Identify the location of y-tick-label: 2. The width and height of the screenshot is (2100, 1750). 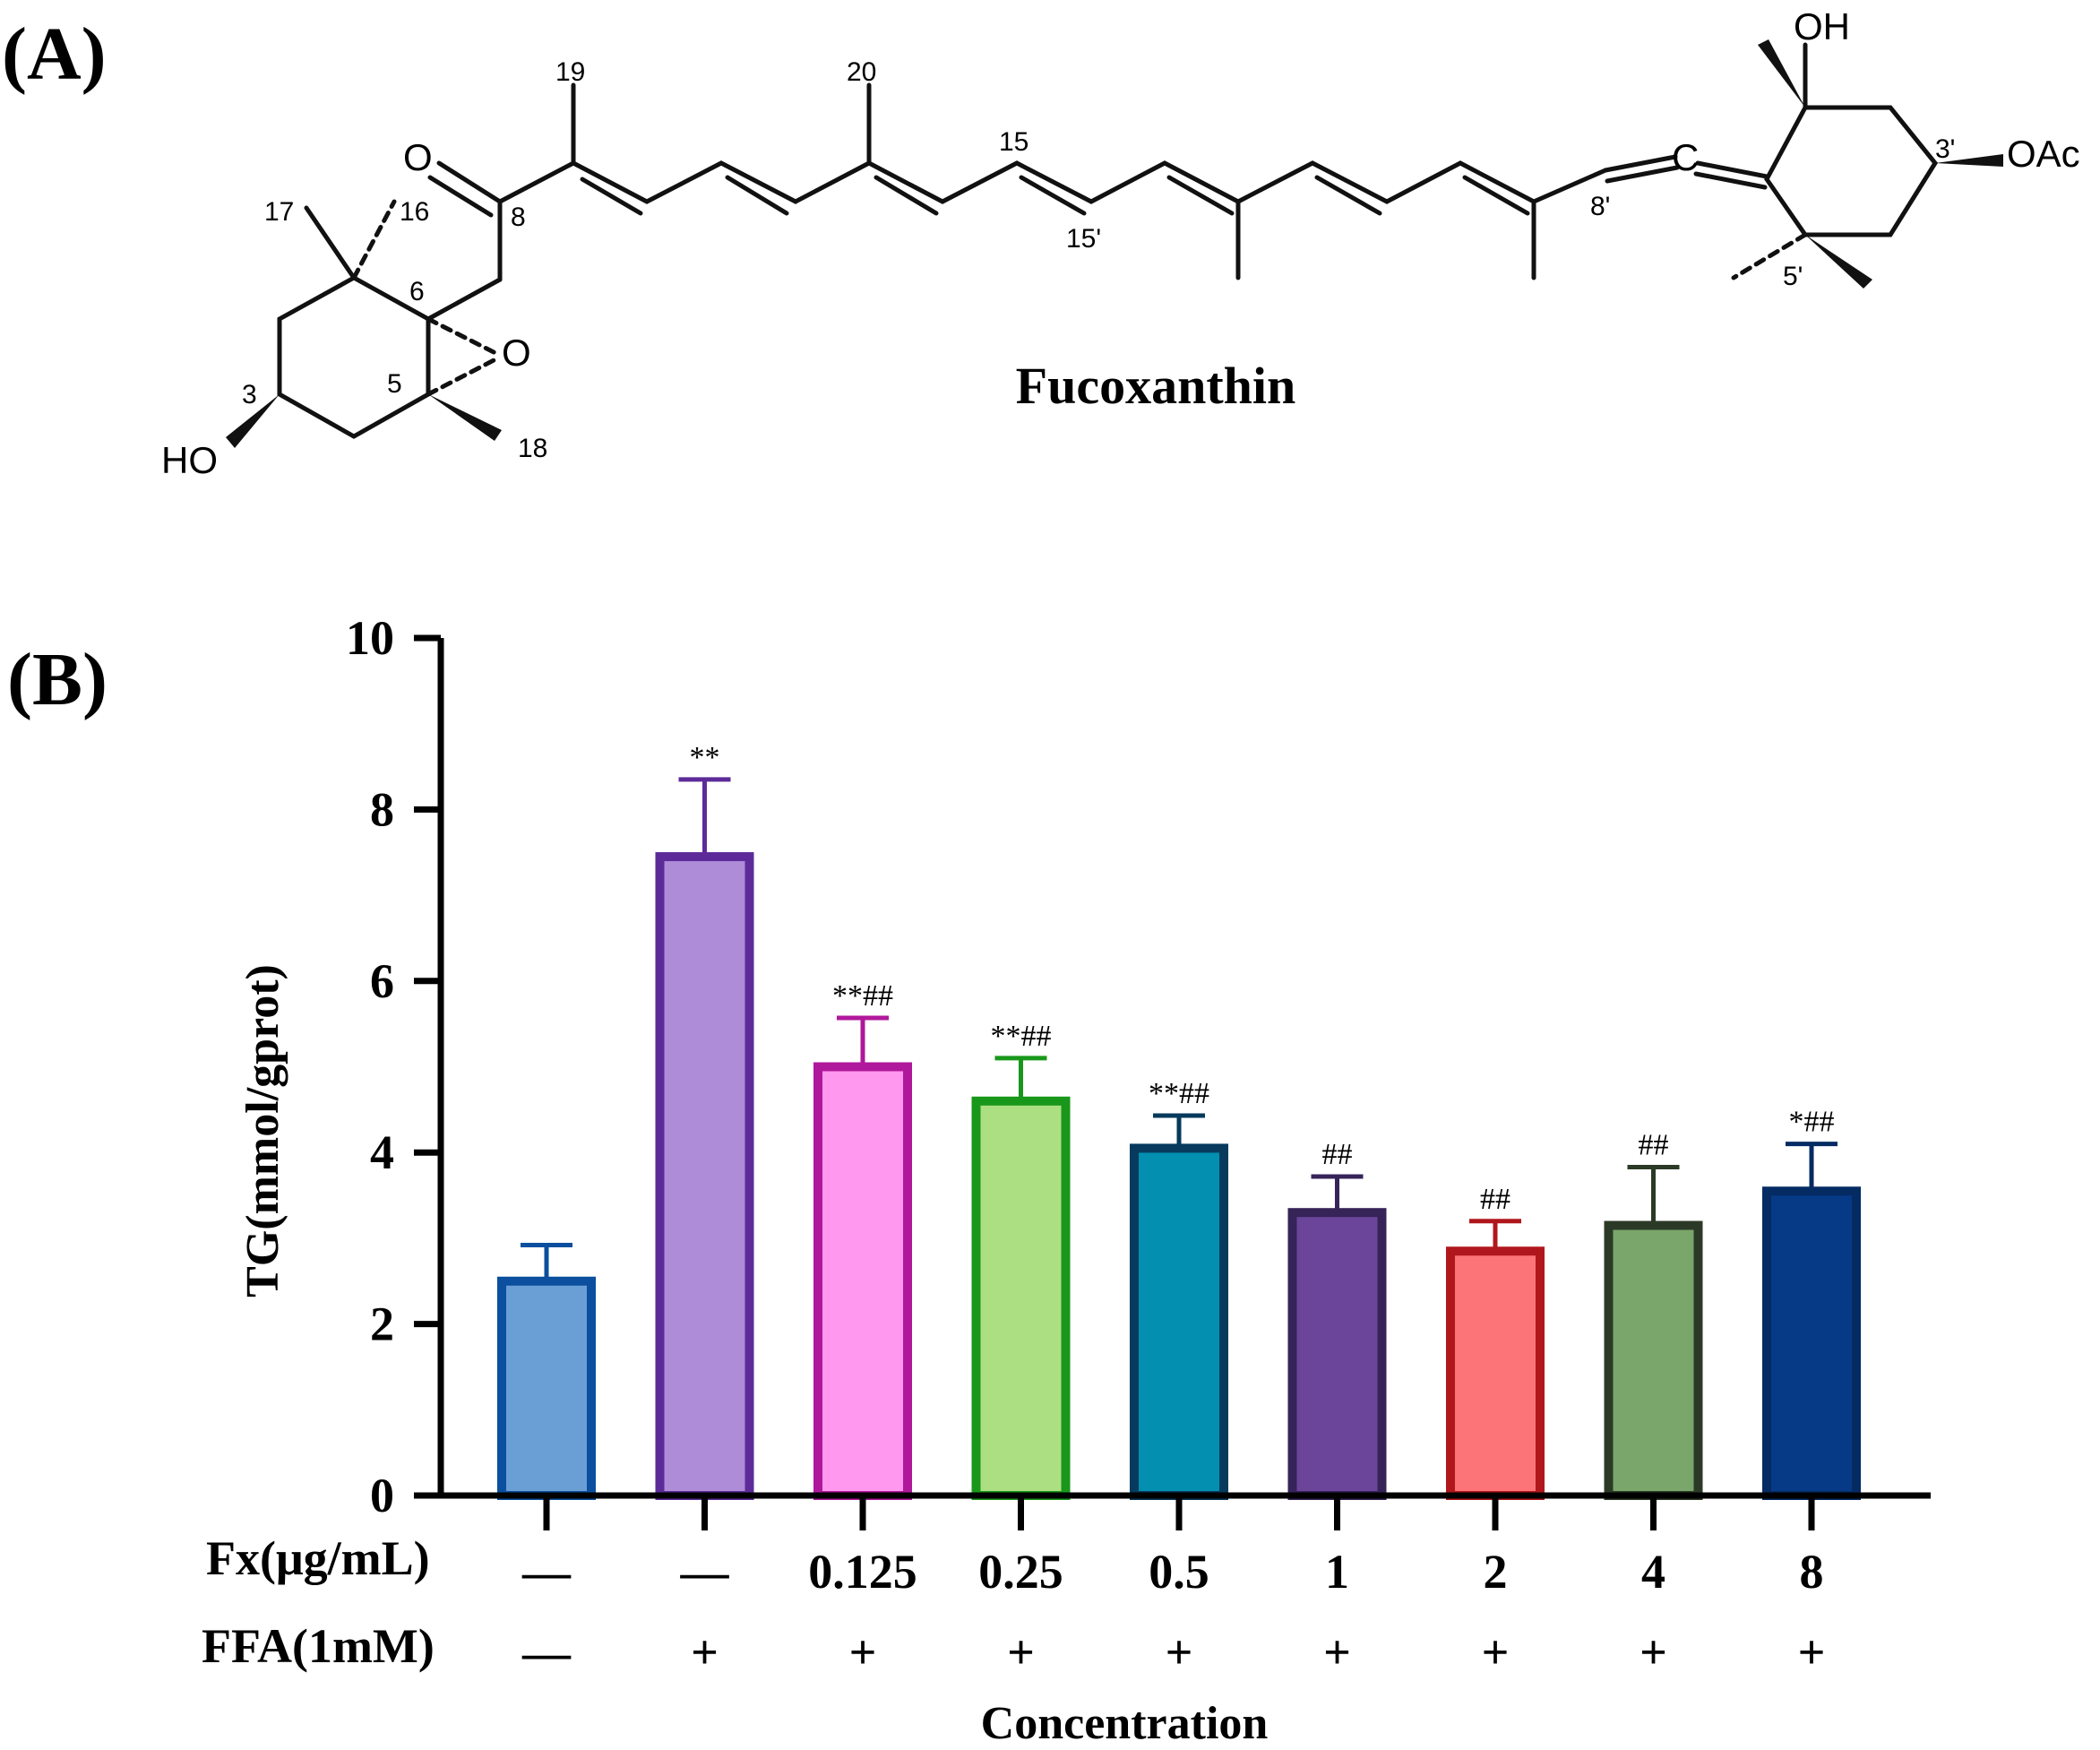
(382, 1324).